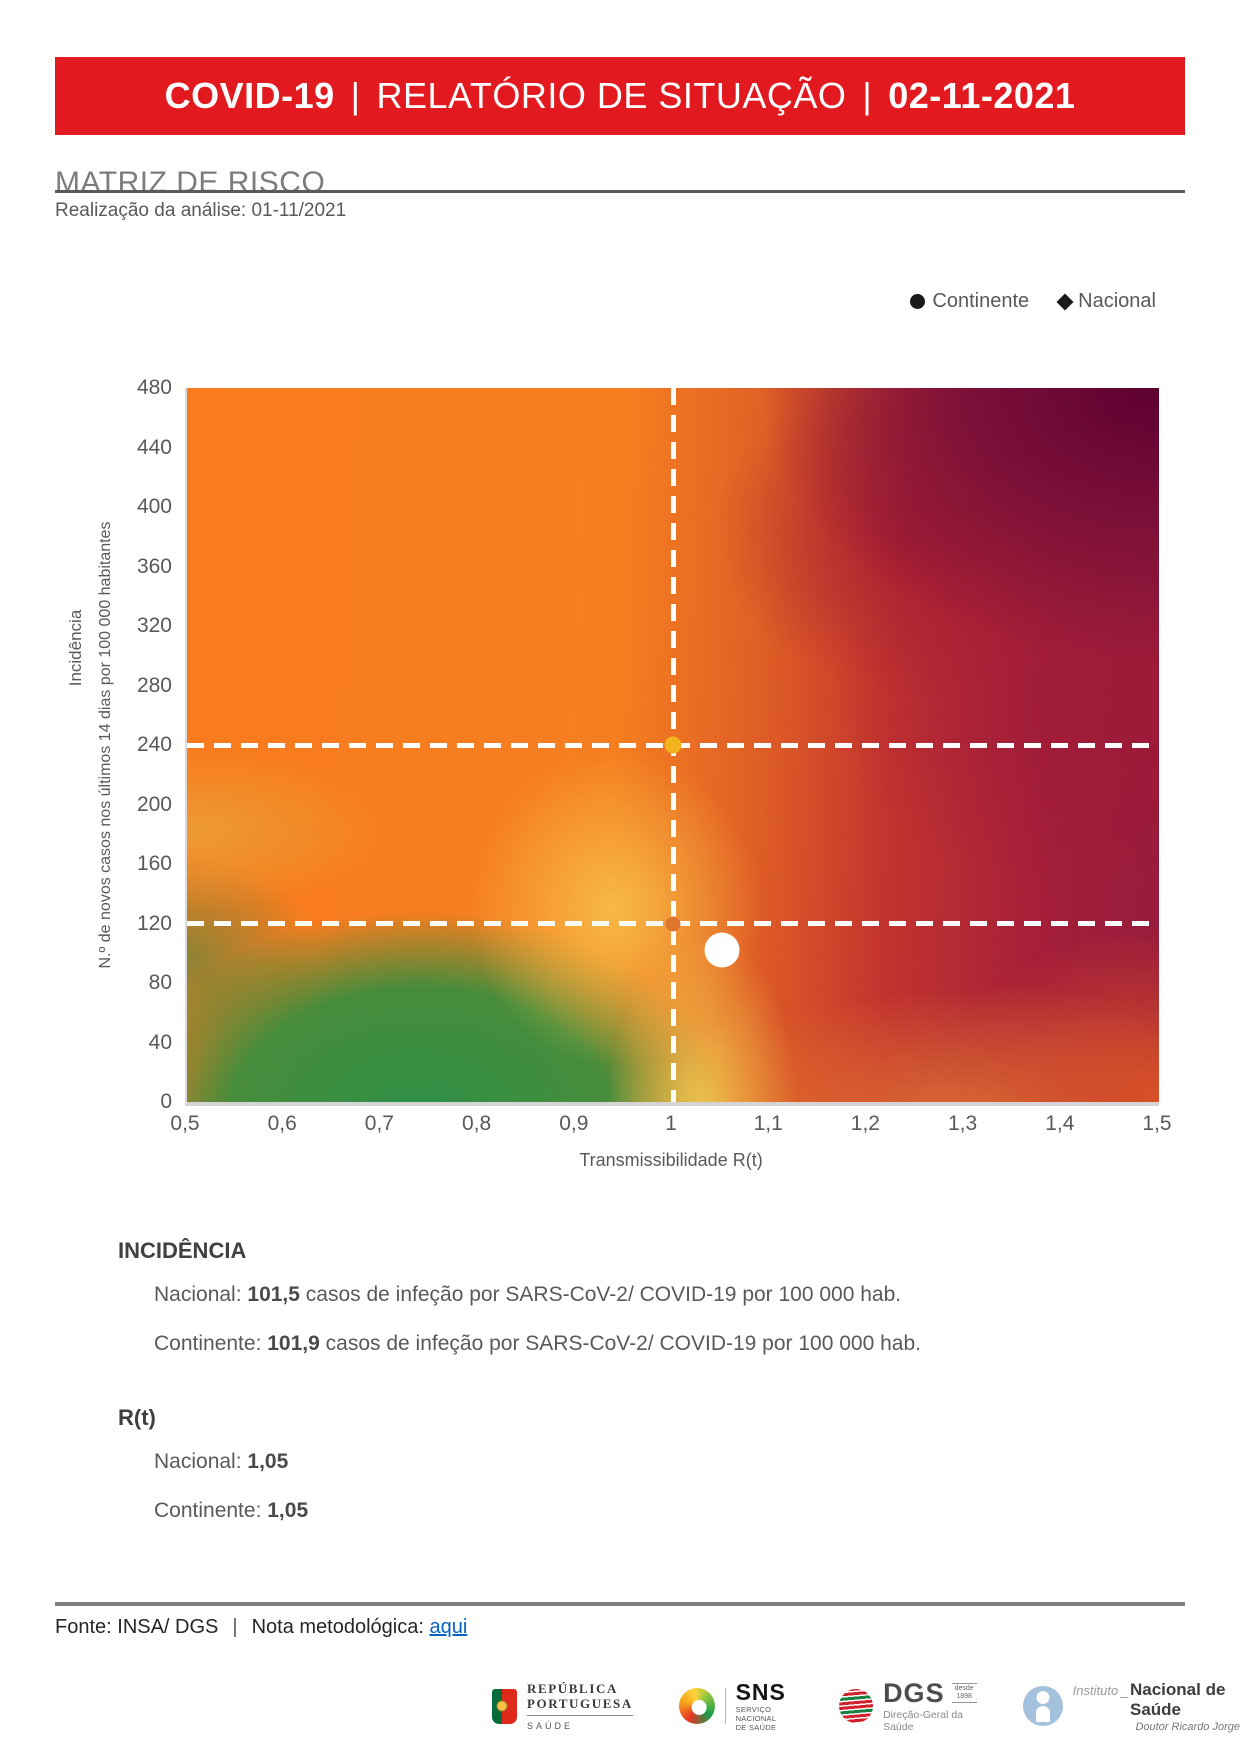 This screenshot has width=1240, height=1752. What do you see at coordinates (1157, 1123) in the screenshot?
I see `x-tick-label: 1,5` at bounding box center [1157, 1123].